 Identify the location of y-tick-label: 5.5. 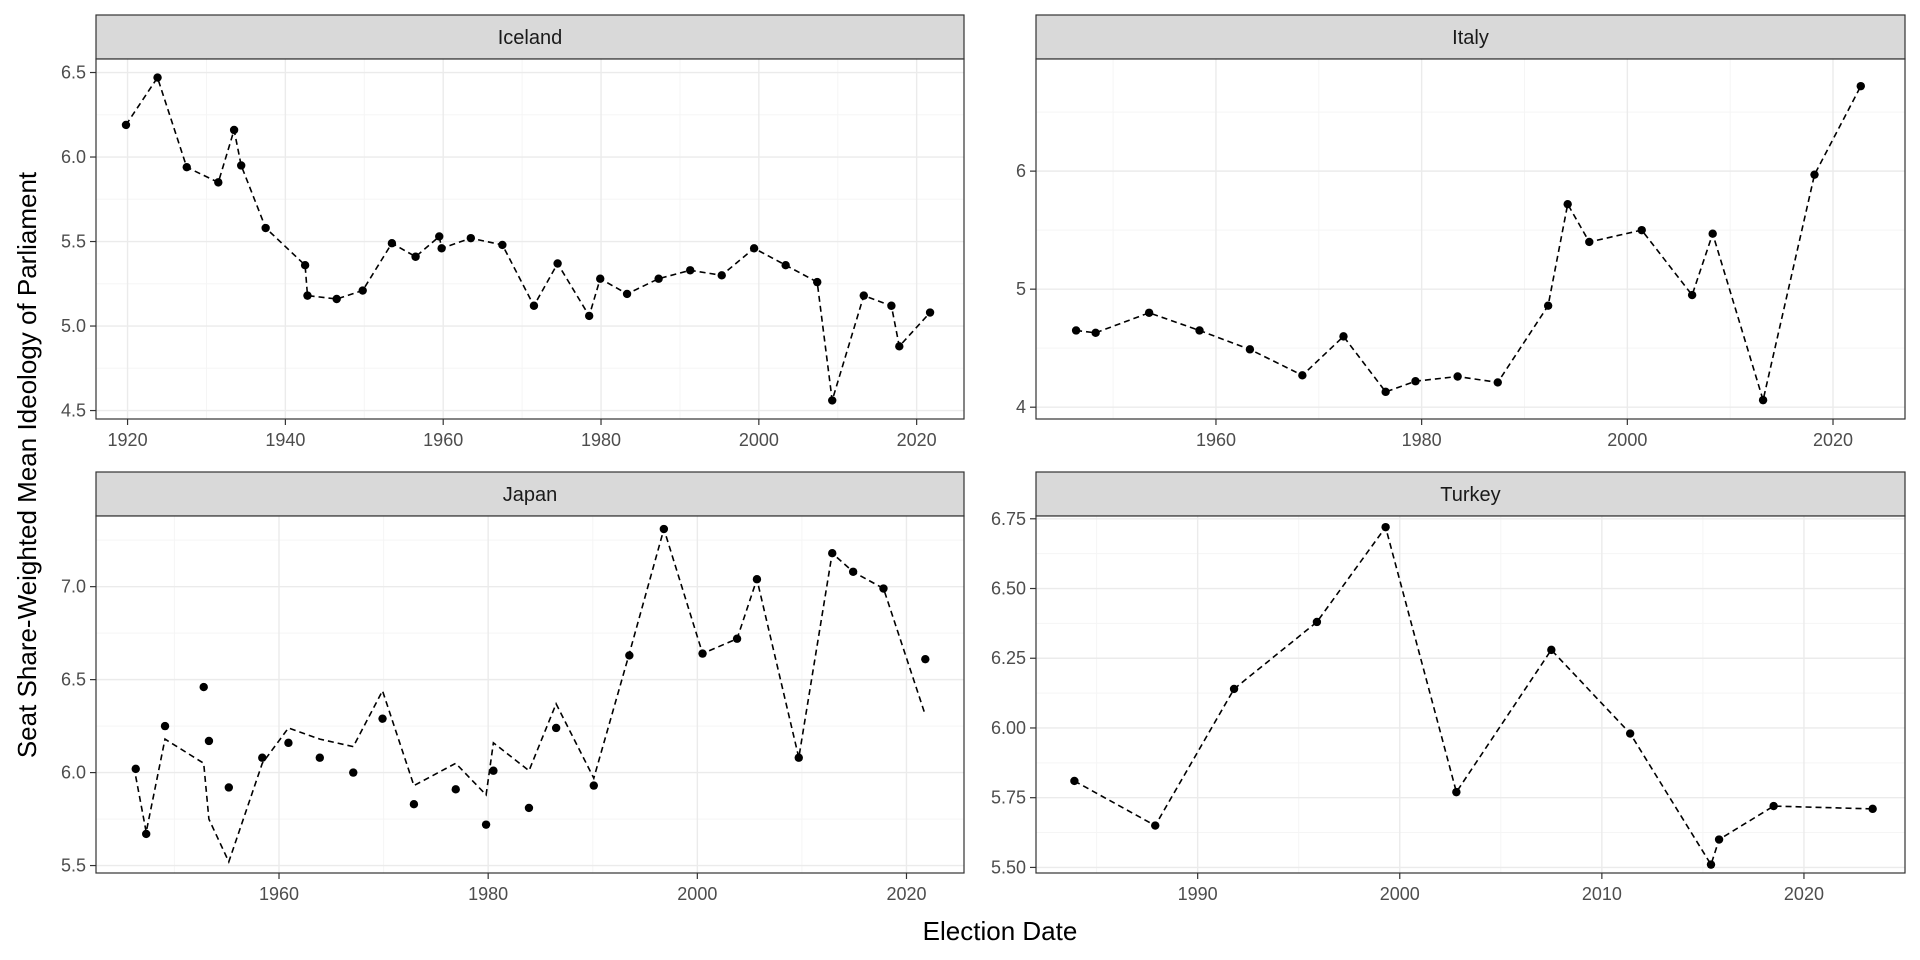
(73, 866).